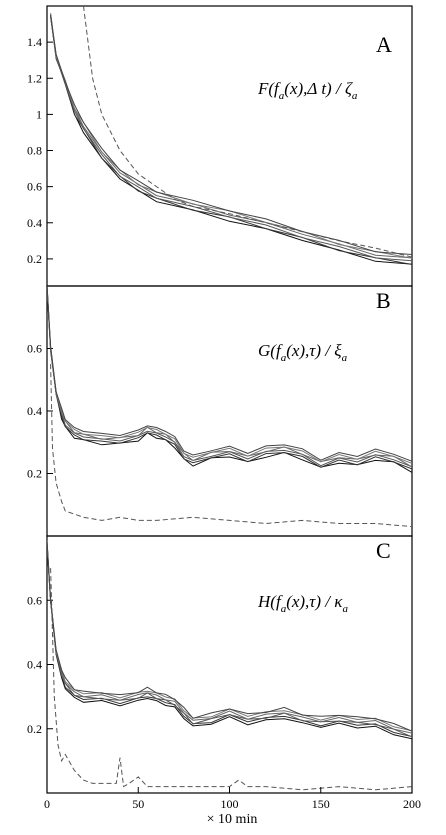  Describe the element at coordinates (412, 804) in the screenshot. I see `x-tick-label: 200` at that location.